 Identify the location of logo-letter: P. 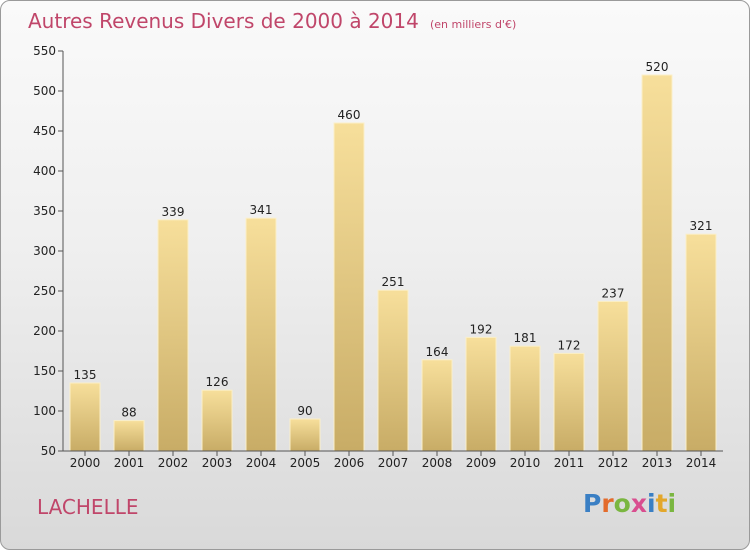
(592, 503).